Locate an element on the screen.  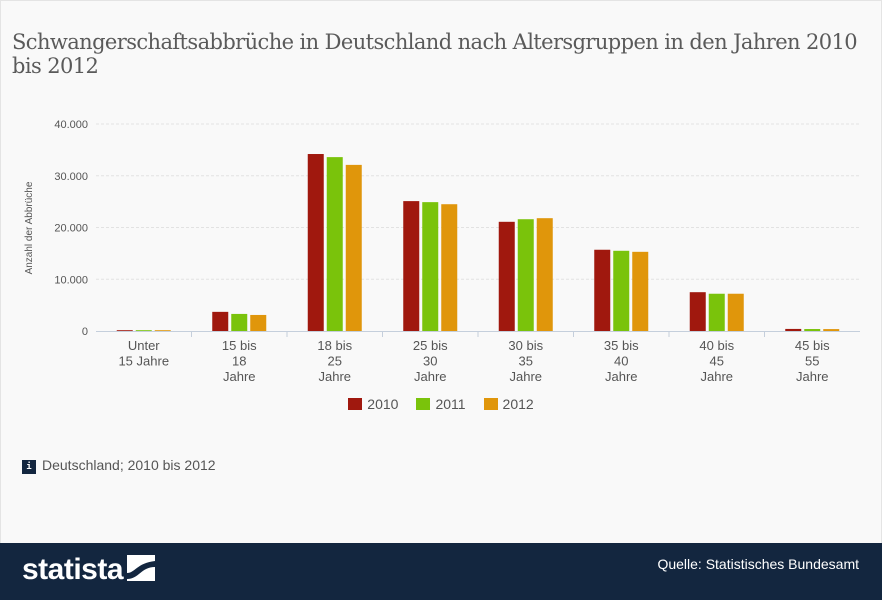
x-tick-label: 25 bis is located at coordinates (430, 345).